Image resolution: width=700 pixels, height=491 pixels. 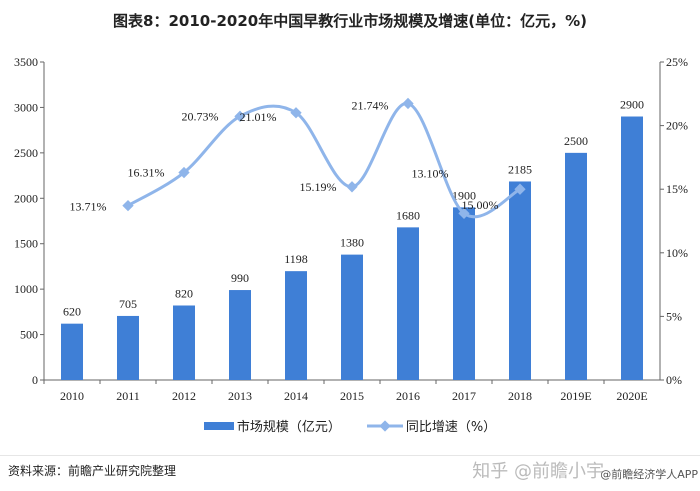 What do you see at coordinates (184, 396) in the screenshot?
I see `x-tick-label: 2012` at bounding box center [184, 396].